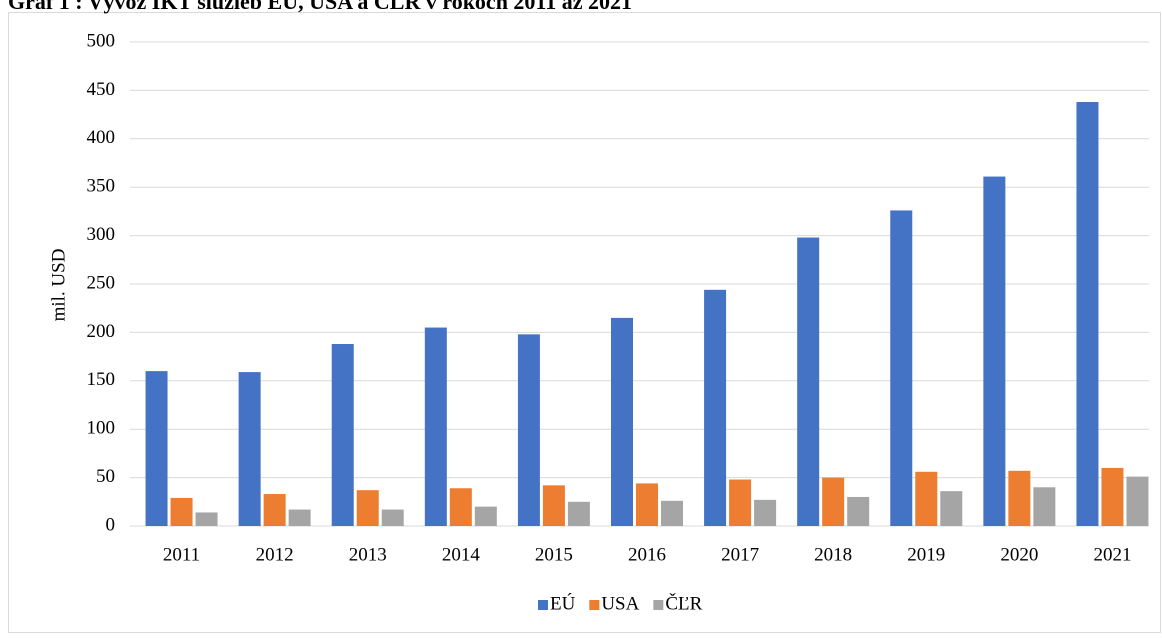  I want to click on x-tick-label: 2013, so click(368, 554).